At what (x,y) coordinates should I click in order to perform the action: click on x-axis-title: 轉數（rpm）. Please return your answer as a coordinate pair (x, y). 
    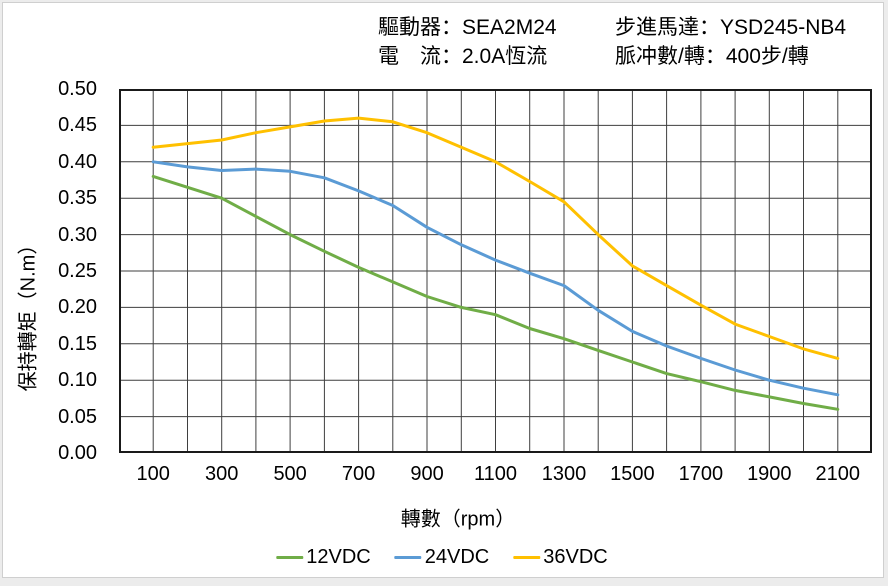
    Looking at the image, I should click on (458, 519).